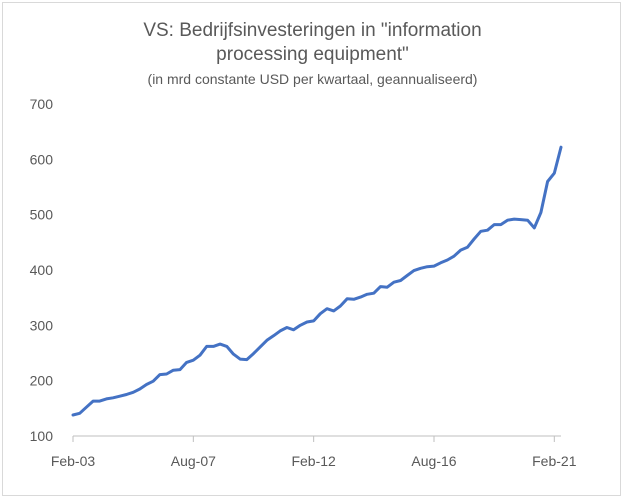  I want to click on y-tick-label: 300, so click(42, 325).